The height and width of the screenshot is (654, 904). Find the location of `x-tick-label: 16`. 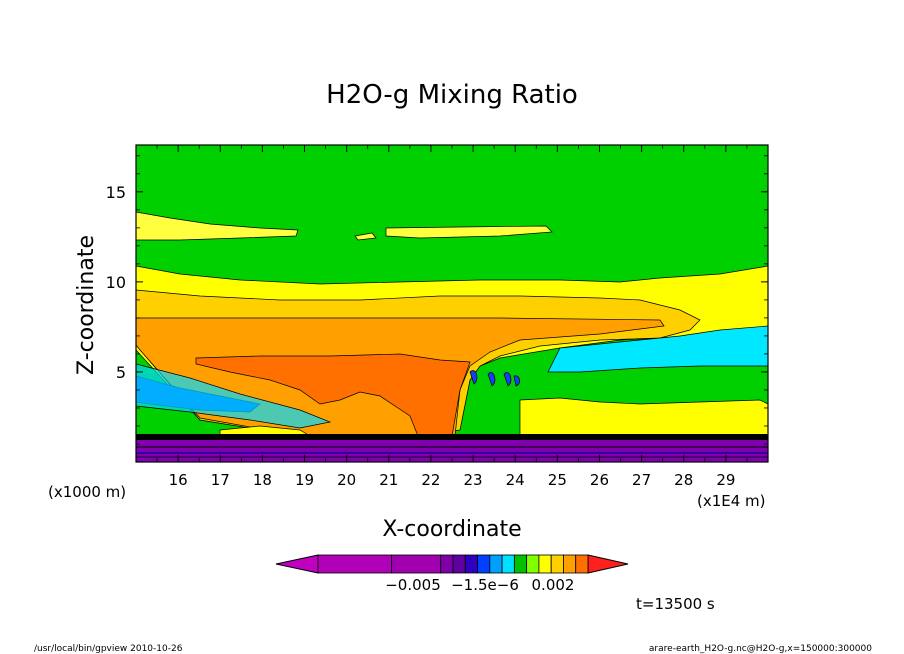

x-tick-label: 16 is located at coordinates (178, 480).